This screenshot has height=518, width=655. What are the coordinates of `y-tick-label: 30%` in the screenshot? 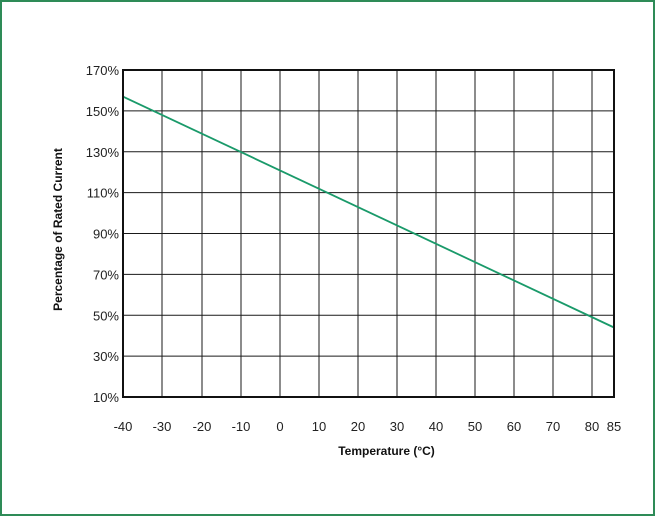 It's located at (106, 356).